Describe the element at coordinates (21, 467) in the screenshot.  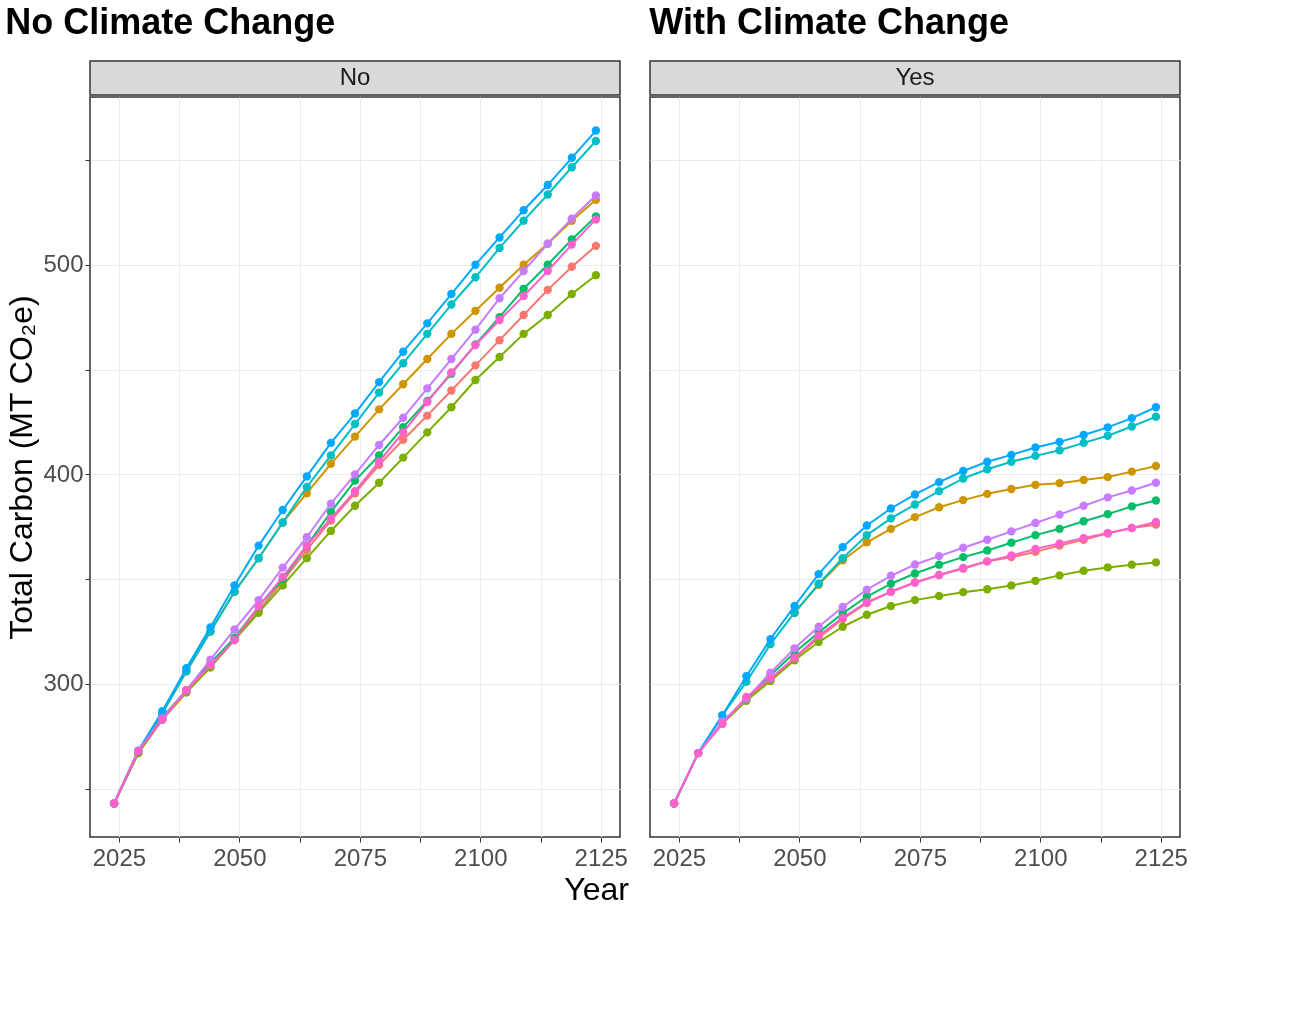
I see `y-axis-title: Total Carbon (MT CO₂e)` at that location.